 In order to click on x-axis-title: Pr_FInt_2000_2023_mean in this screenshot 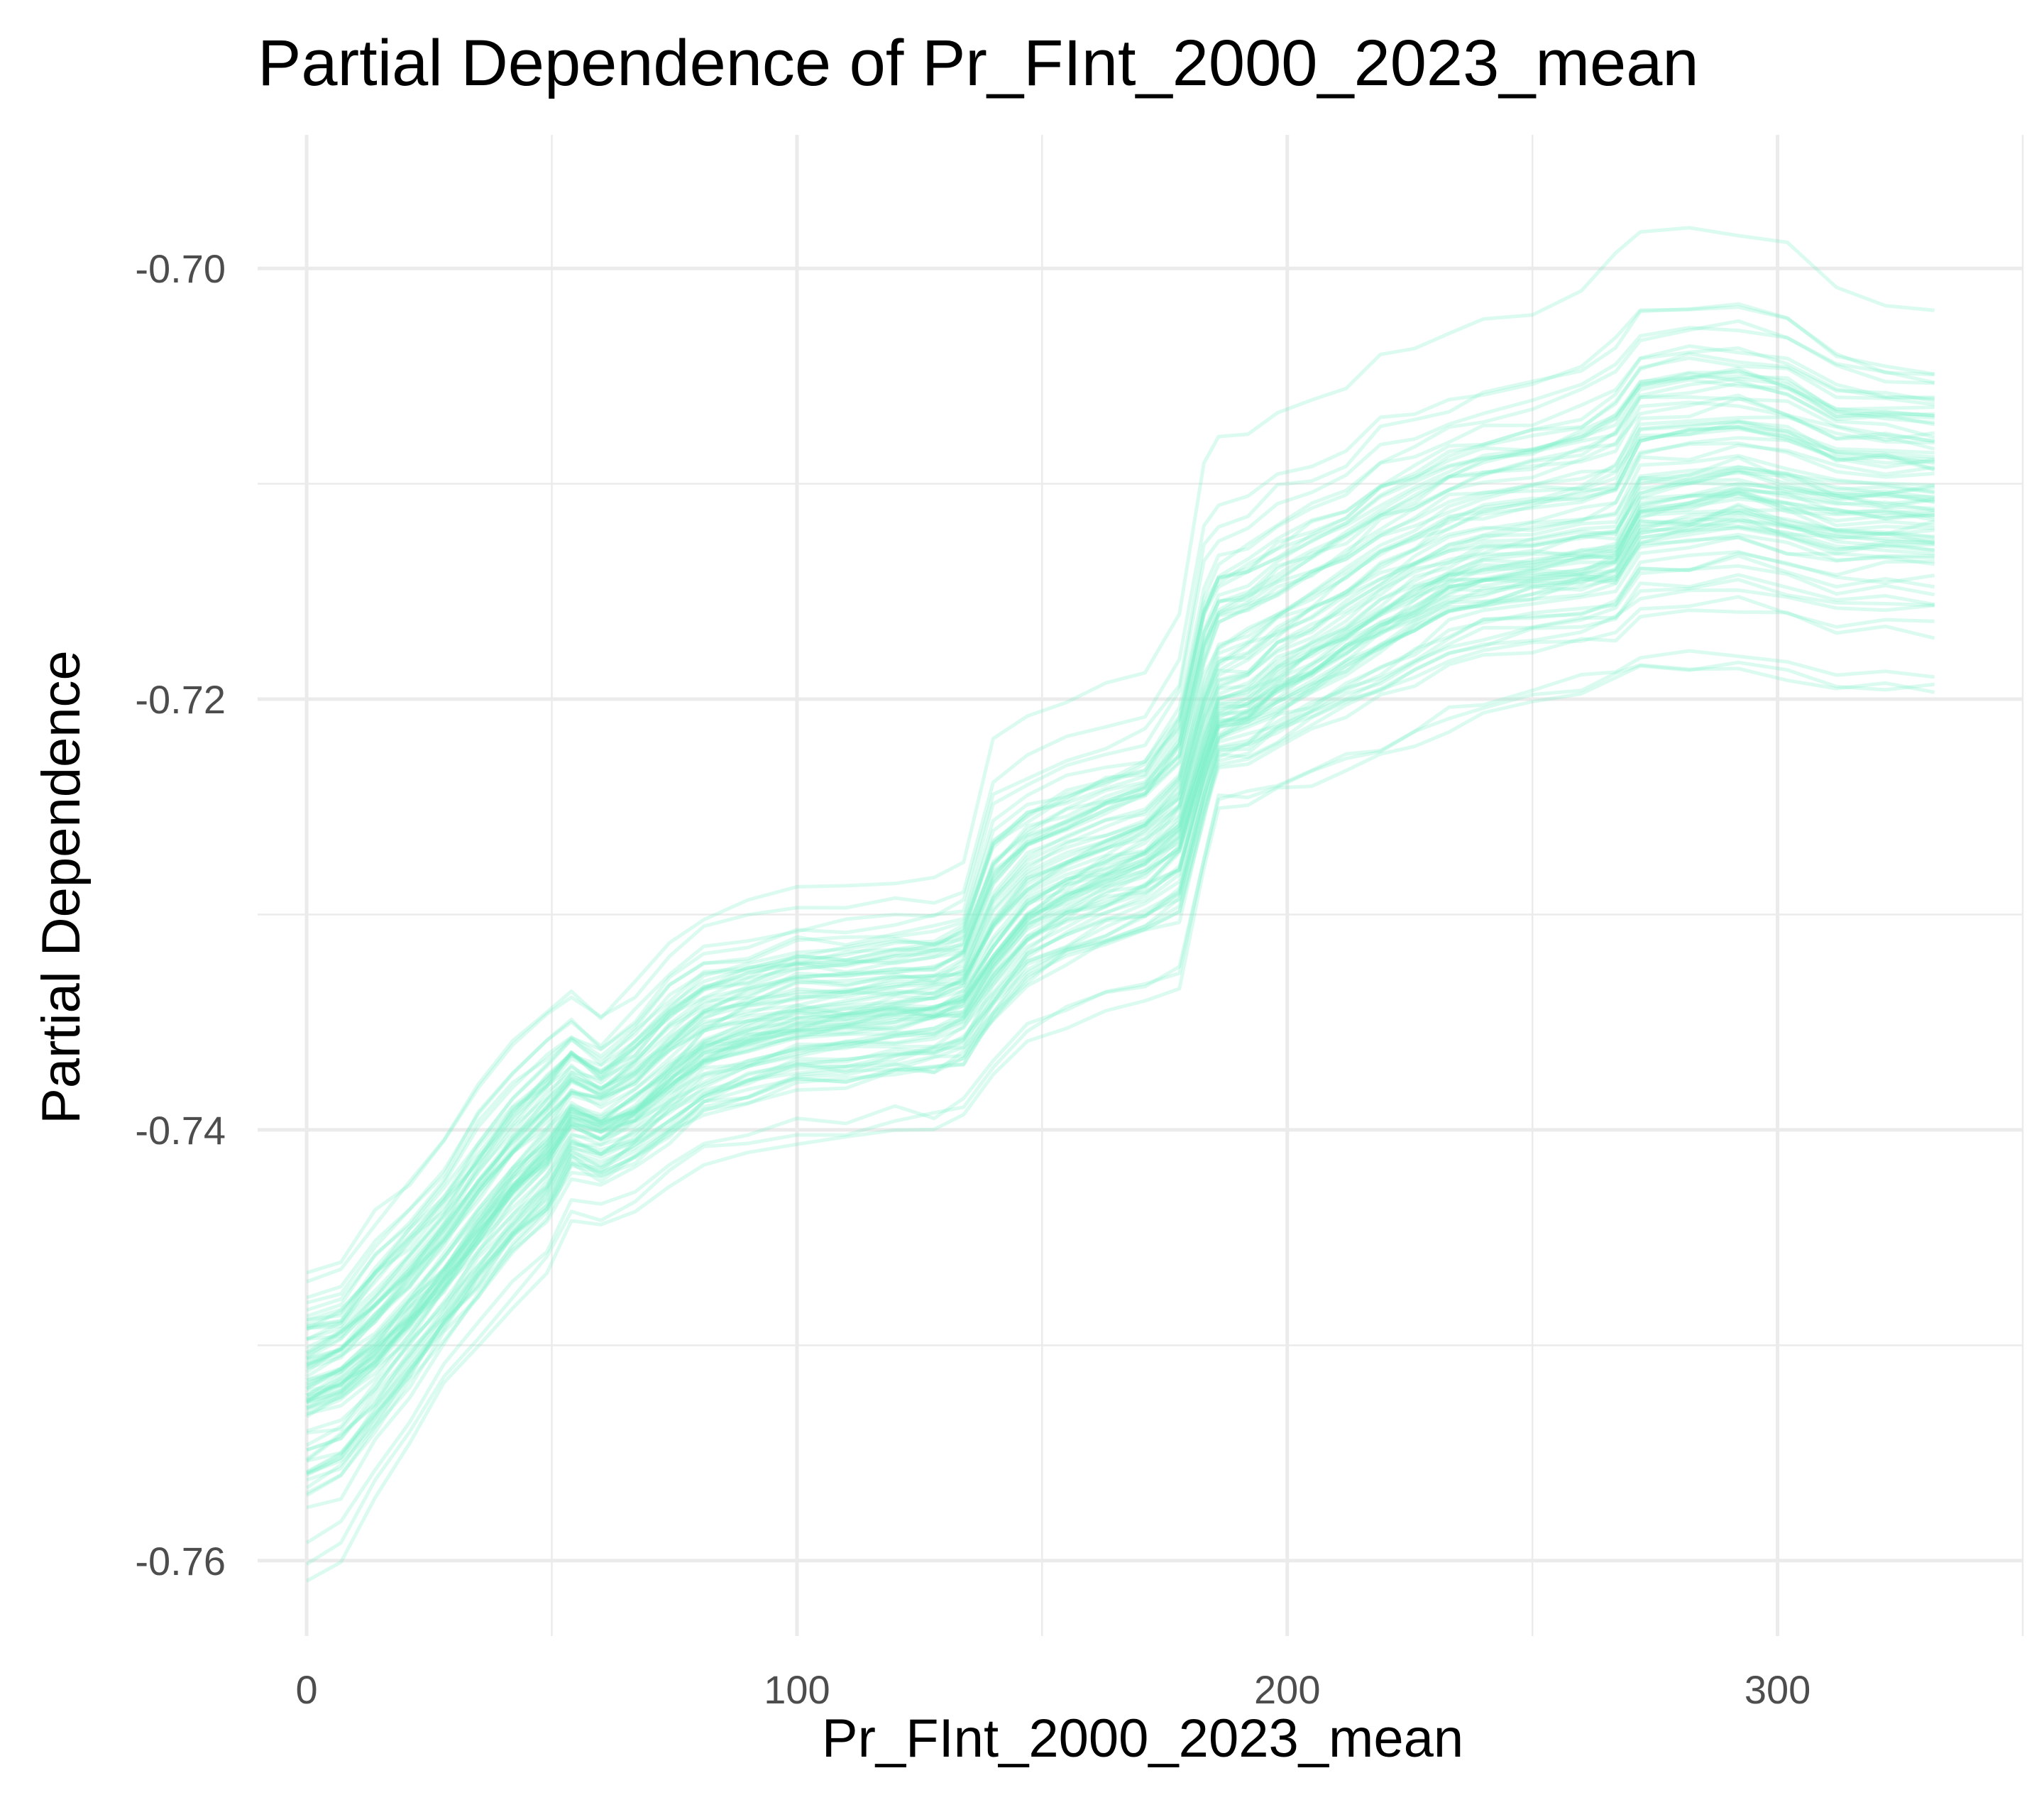, I will do `click(1142, 1738)`.